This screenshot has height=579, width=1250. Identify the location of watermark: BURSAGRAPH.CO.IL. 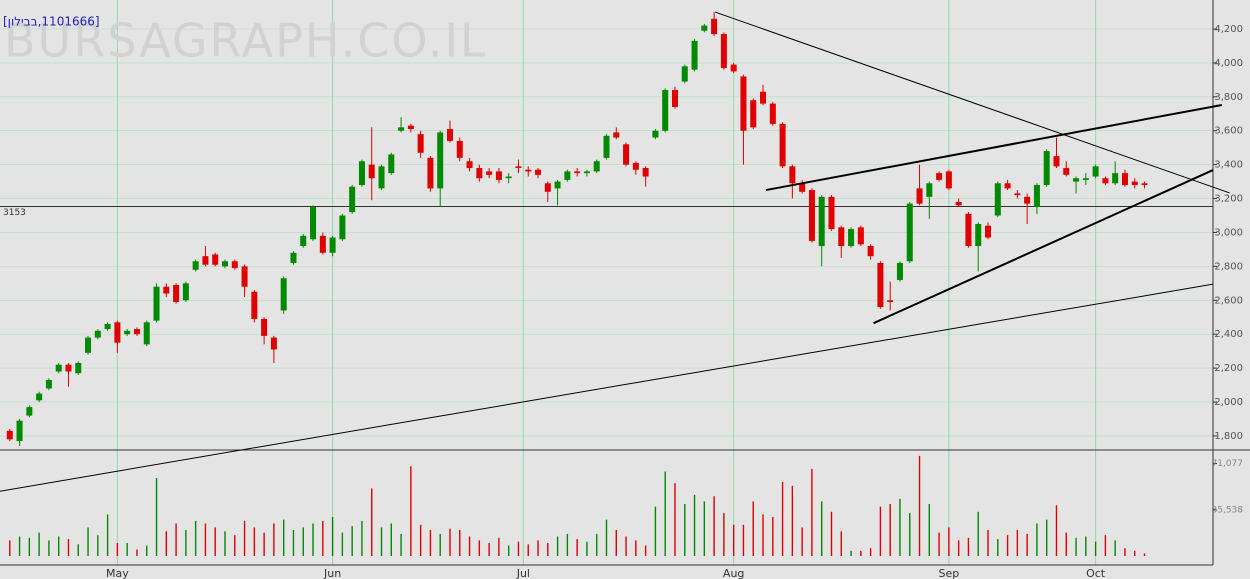
(246, 41).